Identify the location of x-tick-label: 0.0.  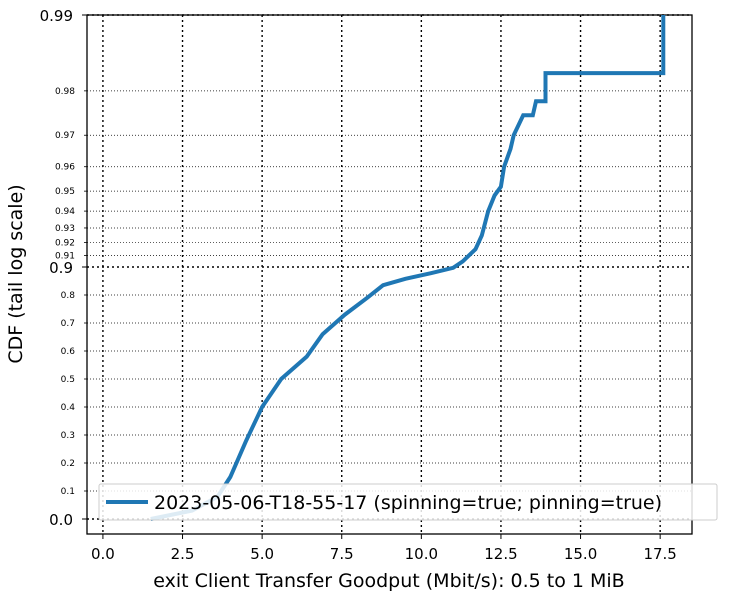
(103, 554).